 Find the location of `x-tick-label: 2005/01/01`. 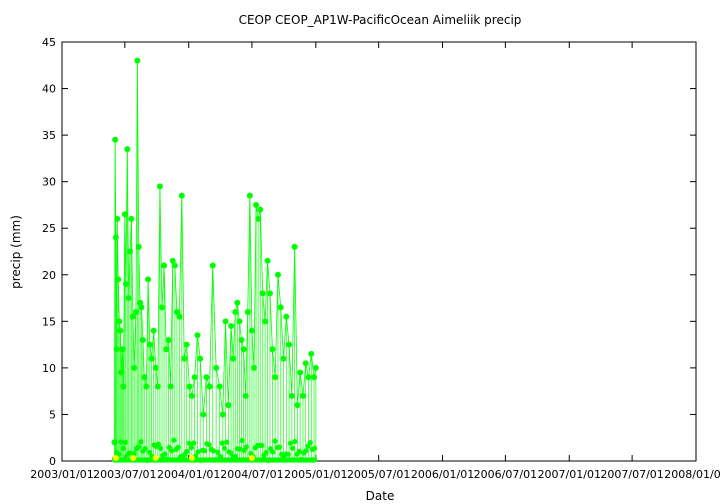

x-tick-label: 2005/01/01 is located at coordinates (315, 474).